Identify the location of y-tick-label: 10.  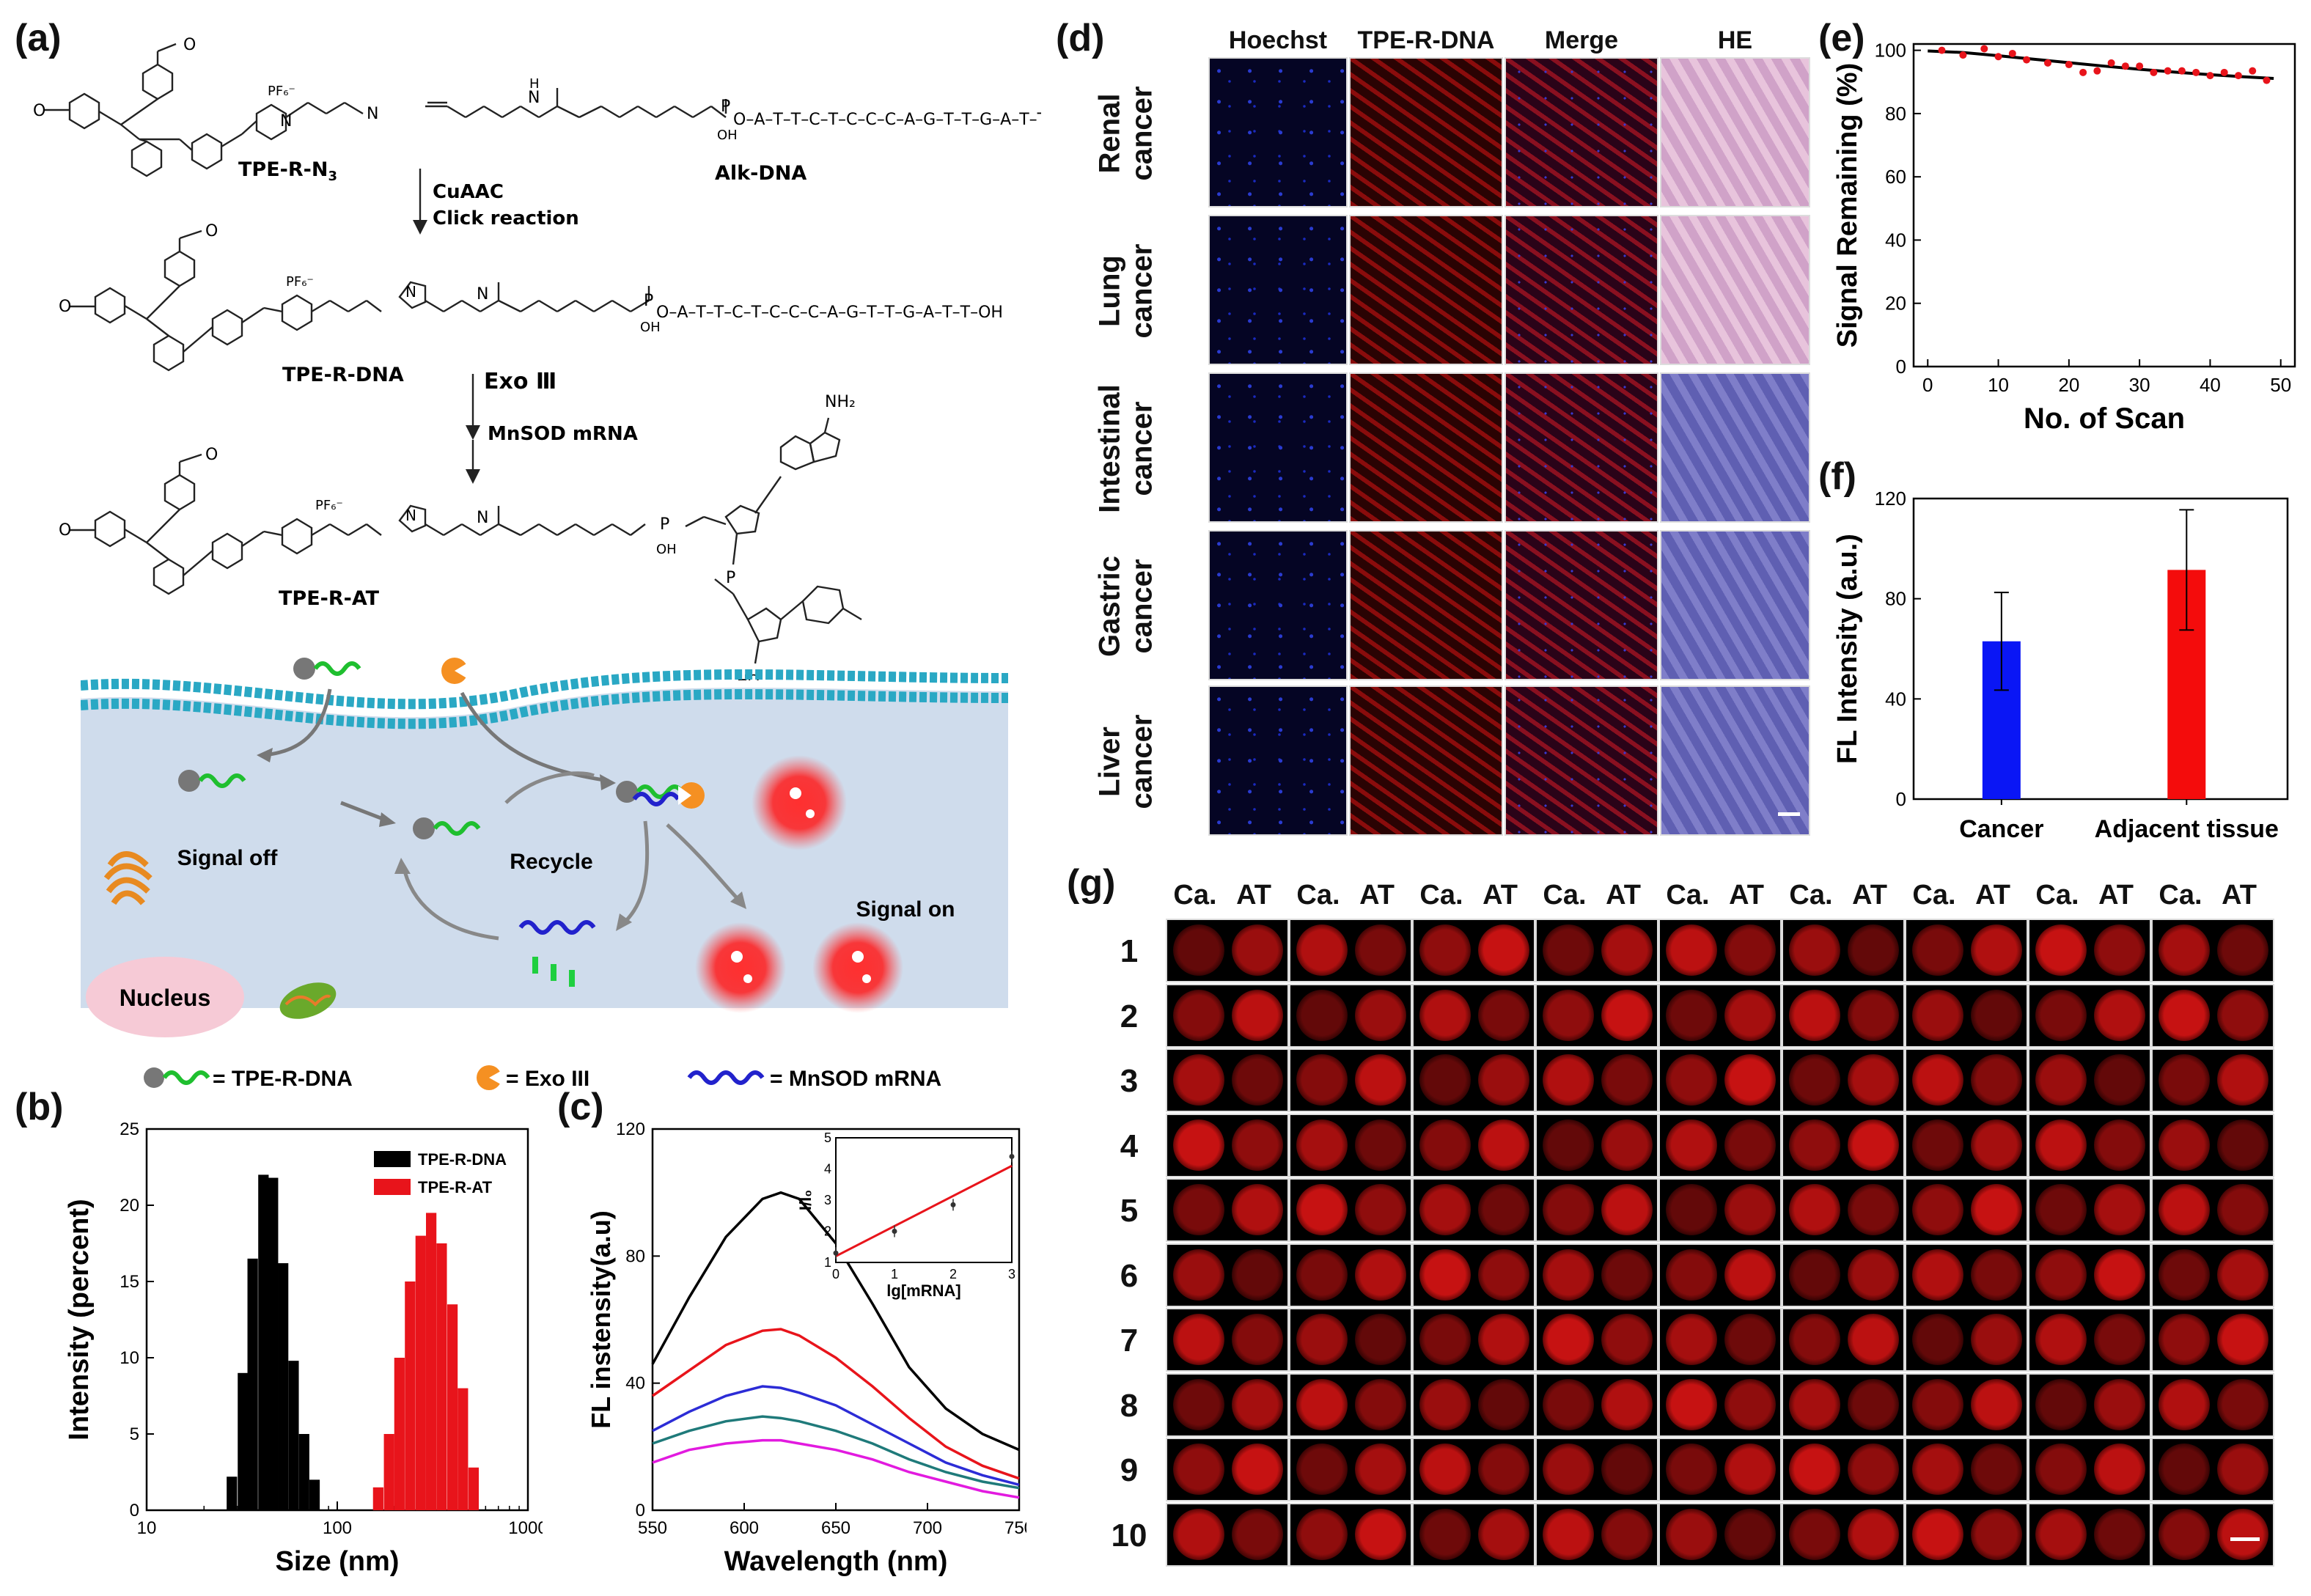
(129, 1358).